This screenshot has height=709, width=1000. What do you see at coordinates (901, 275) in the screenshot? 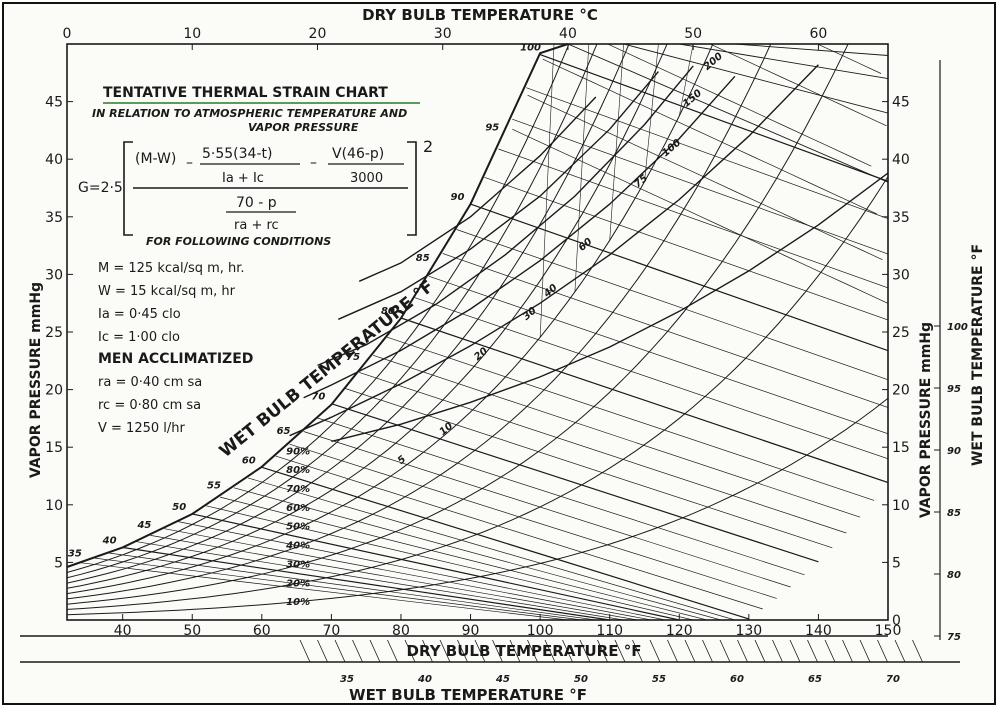
I see `y-tick-label-right: 30` at bounding box center [901, 275].